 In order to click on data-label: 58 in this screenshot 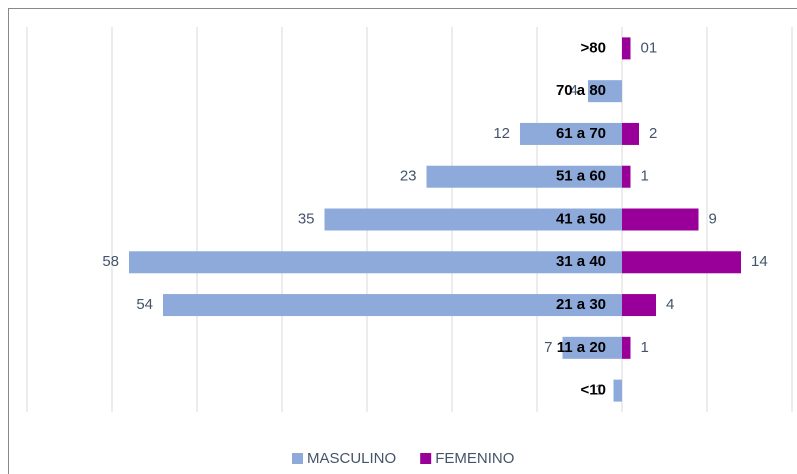, I will do `click(110, 261)`.